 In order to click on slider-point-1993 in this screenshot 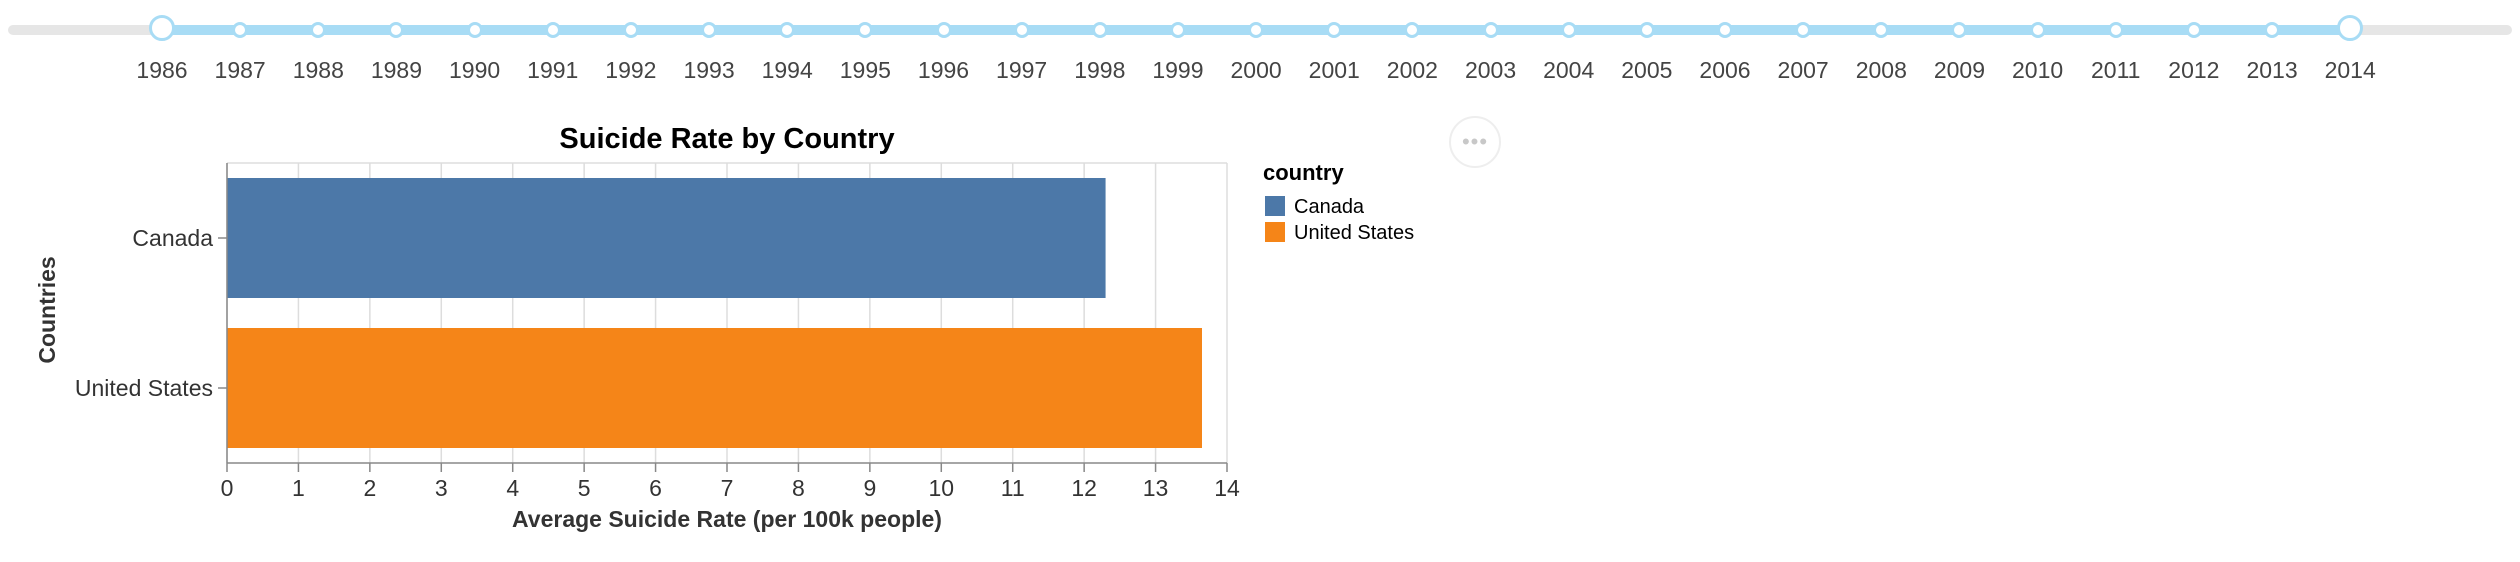, I will do `click(709, 30)`.